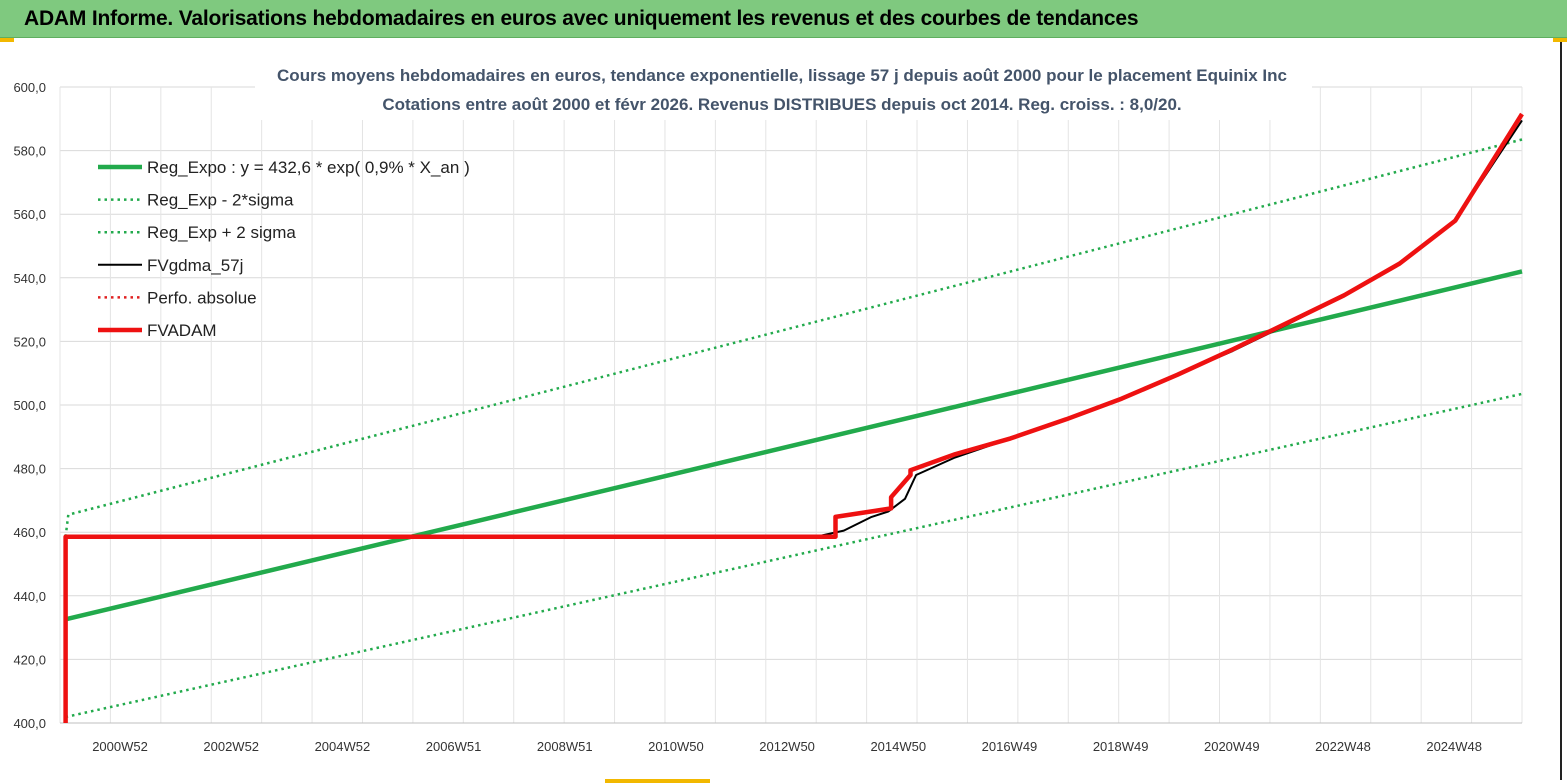 The image size is (1567, 783). I want to click on x-tick-label: 2008W51, so click(565, 746).